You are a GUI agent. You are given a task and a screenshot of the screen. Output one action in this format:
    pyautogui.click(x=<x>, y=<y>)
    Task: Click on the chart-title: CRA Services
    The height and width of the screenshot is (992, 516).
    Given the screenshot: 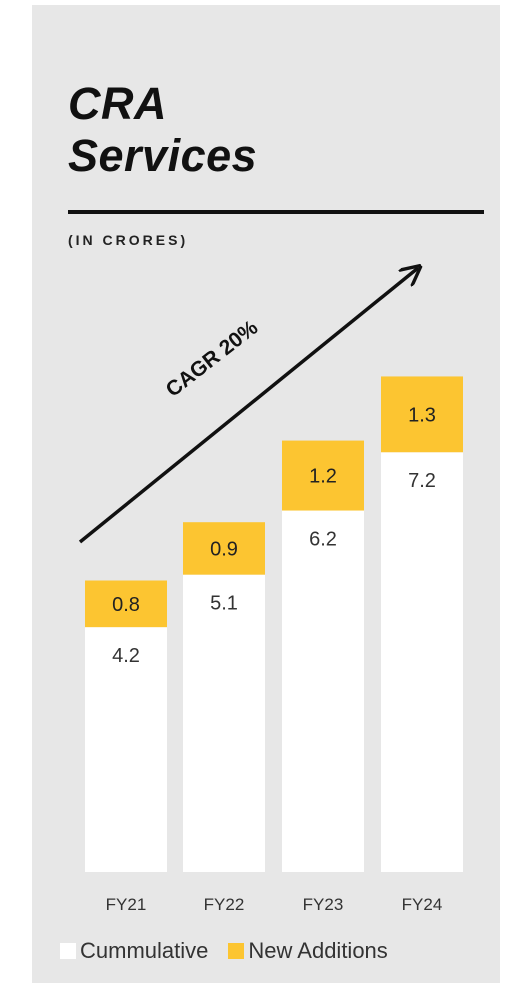 What is the action you would take?
    pyautogui.click(x=162, y=130)
    